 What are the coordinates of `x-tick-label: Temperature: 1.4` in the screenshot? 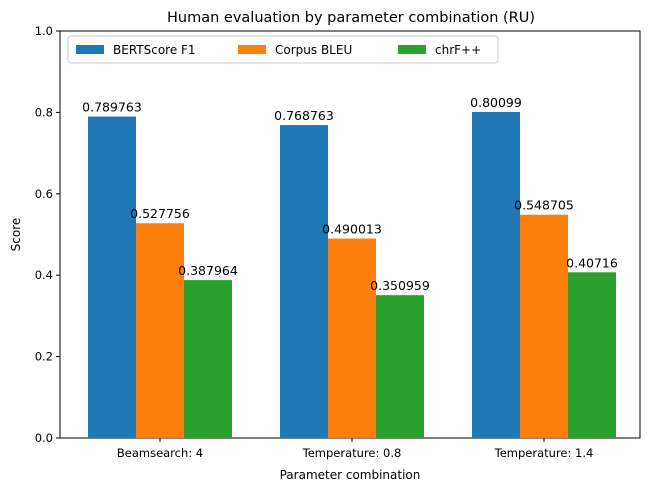 It's located at (544, 453).